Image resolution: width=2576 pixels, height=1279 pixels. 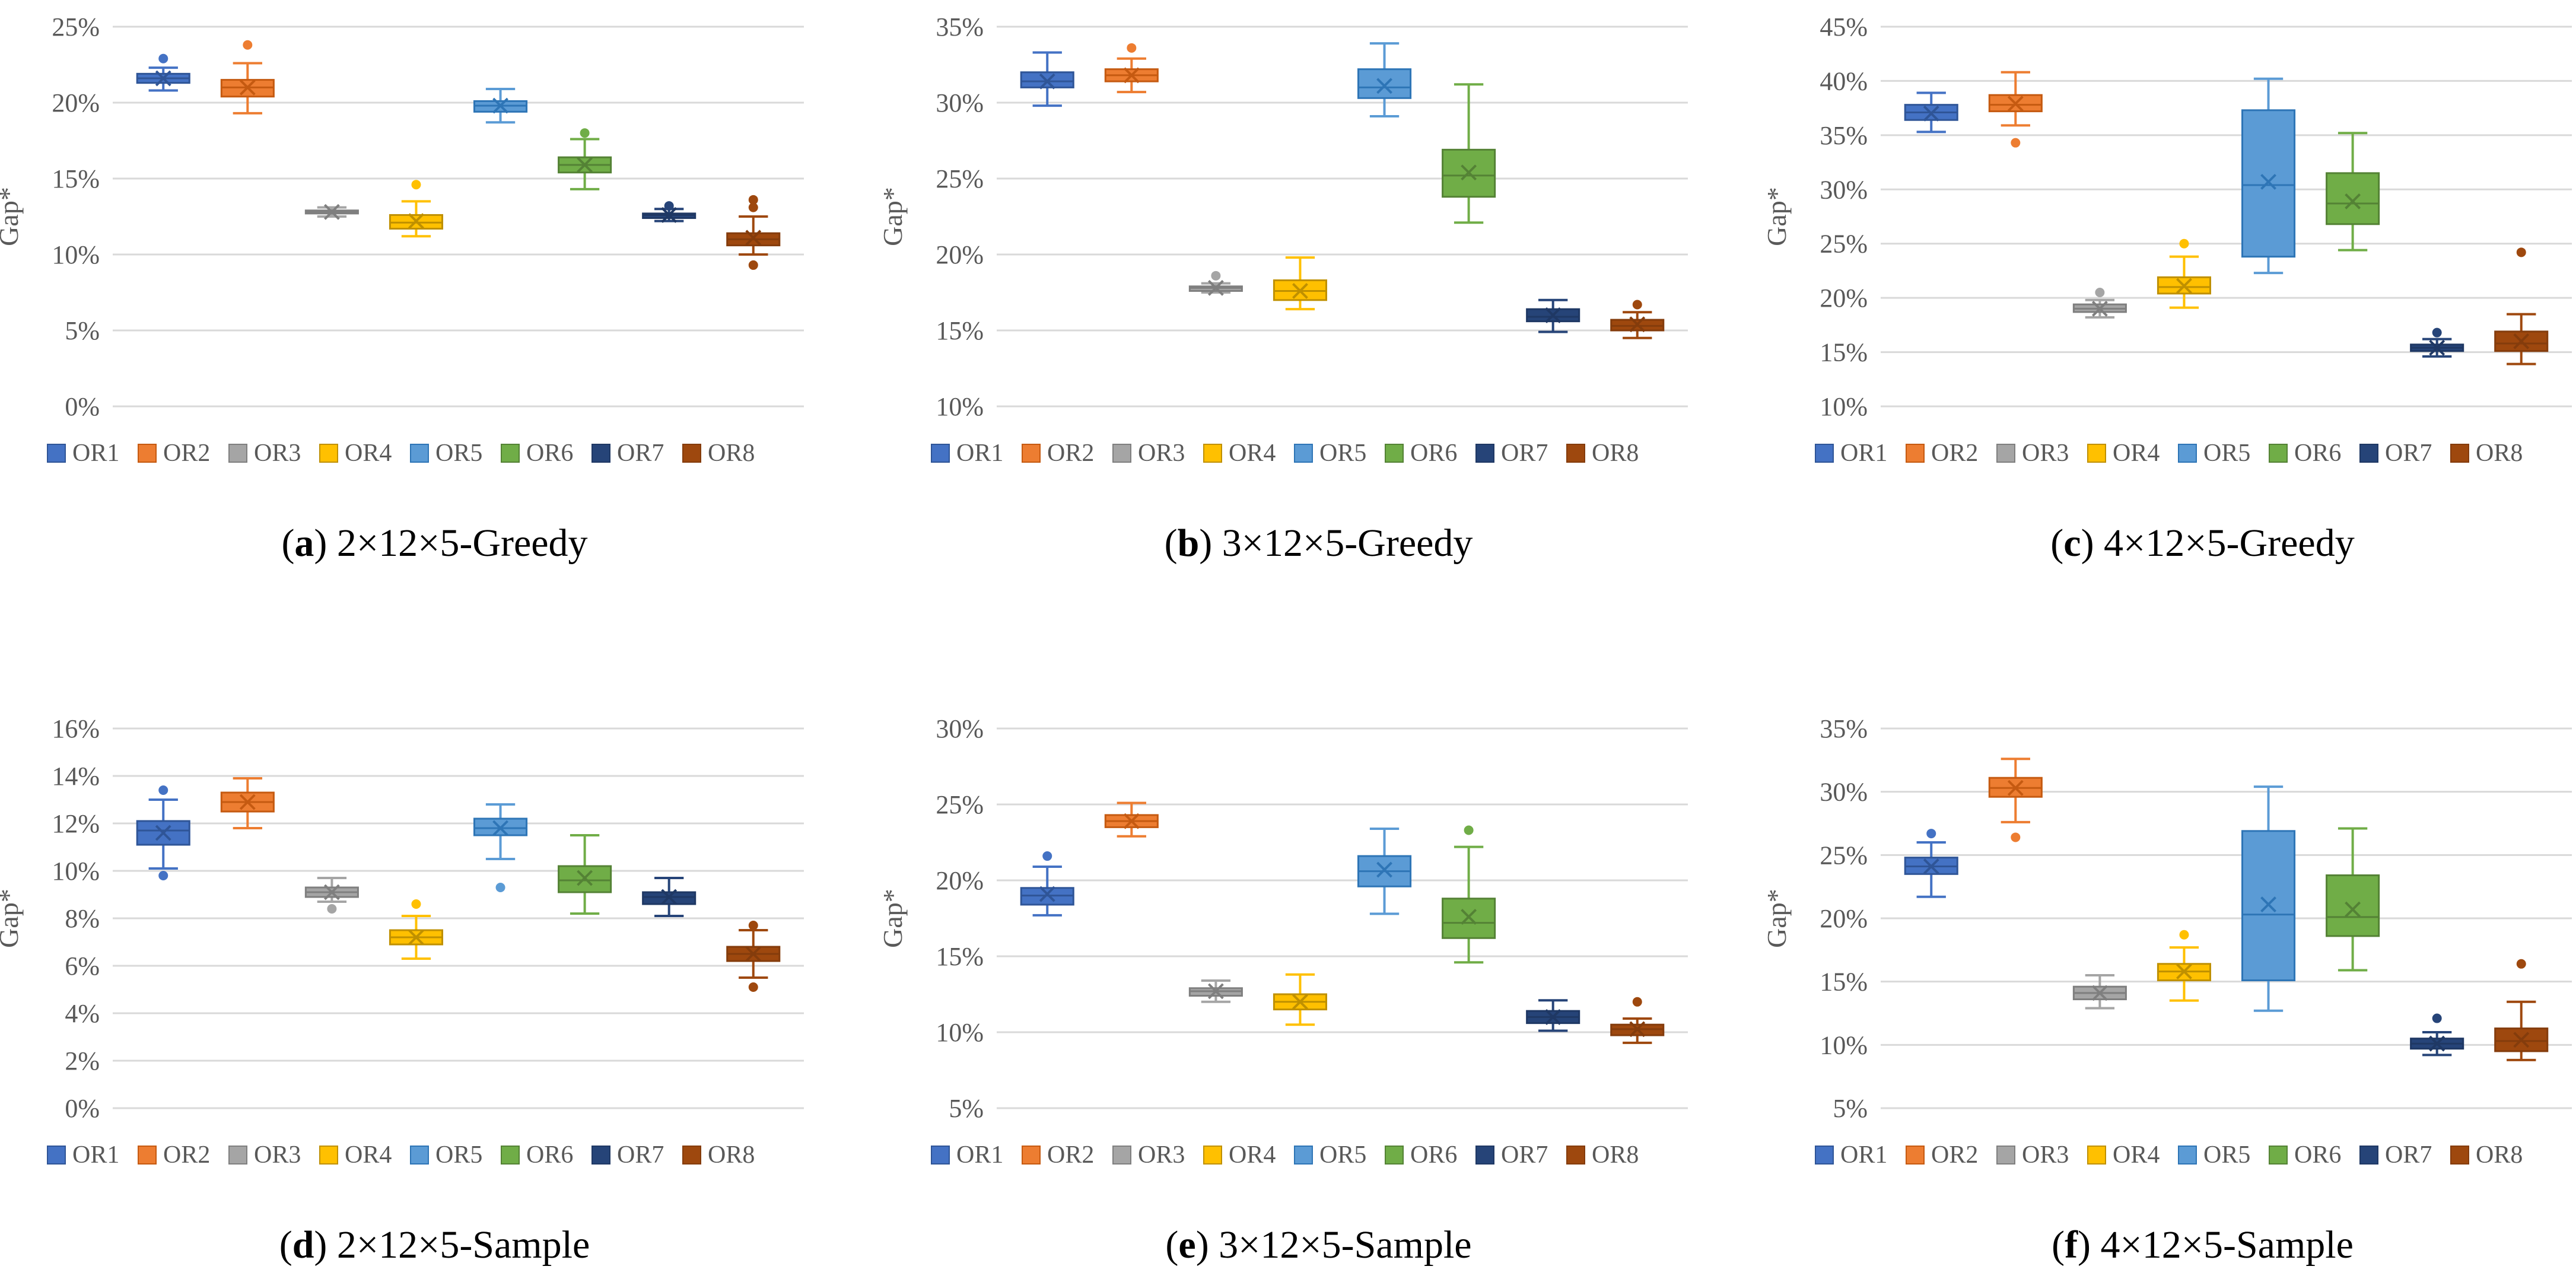 I want to click on y-tick-label: 8%, so click(x=82, y=918).